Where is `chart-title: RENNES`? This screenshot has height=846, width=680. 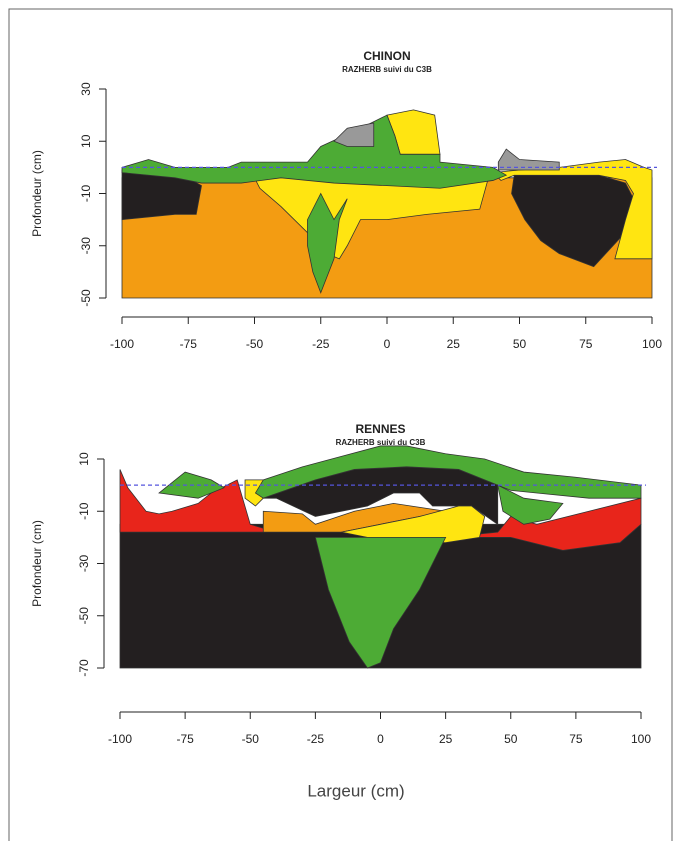
chart-title: RENNES is located at coordinates (380, 429).